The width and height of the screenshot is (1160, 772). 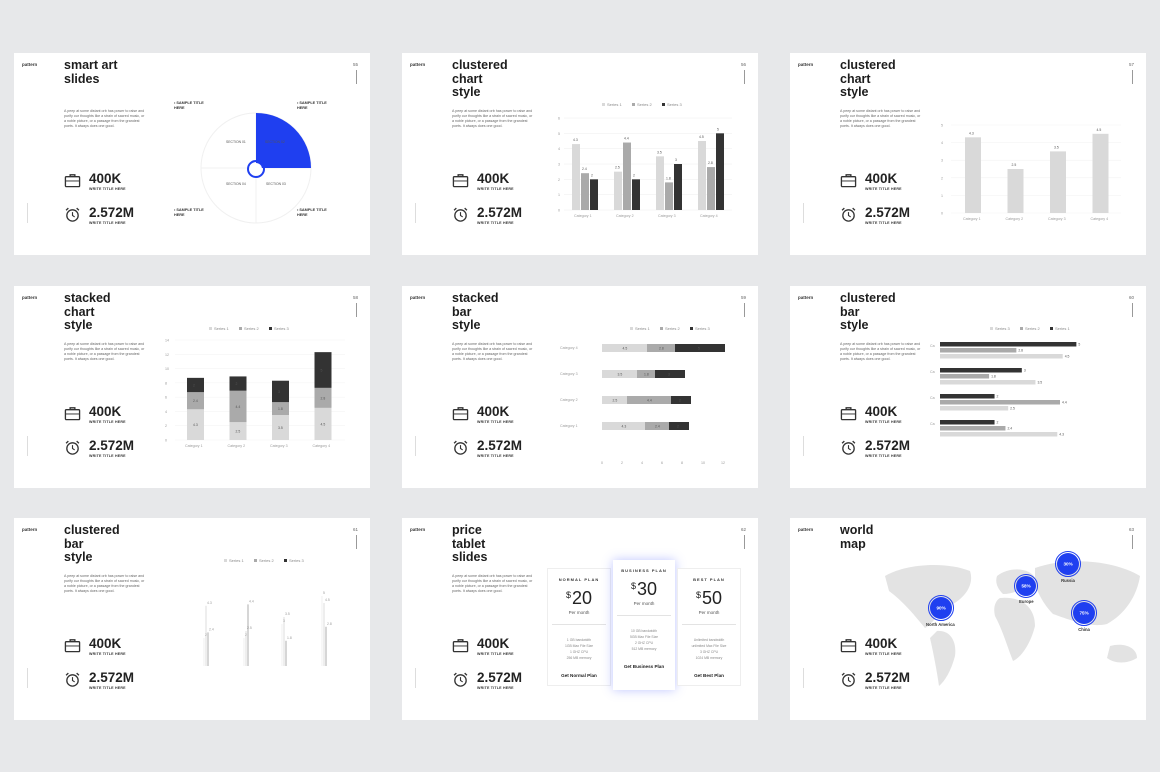 I want to click on y-tick-label: 0, so click(x=559, y=211).